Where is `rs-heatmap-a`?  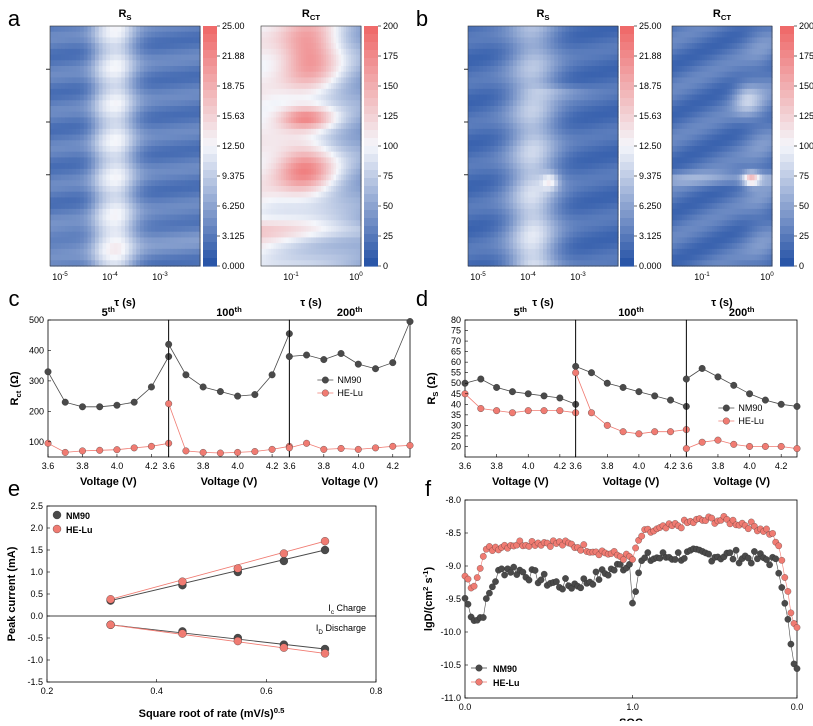 rs-heatmap-a is located at coordinates (125, 146).